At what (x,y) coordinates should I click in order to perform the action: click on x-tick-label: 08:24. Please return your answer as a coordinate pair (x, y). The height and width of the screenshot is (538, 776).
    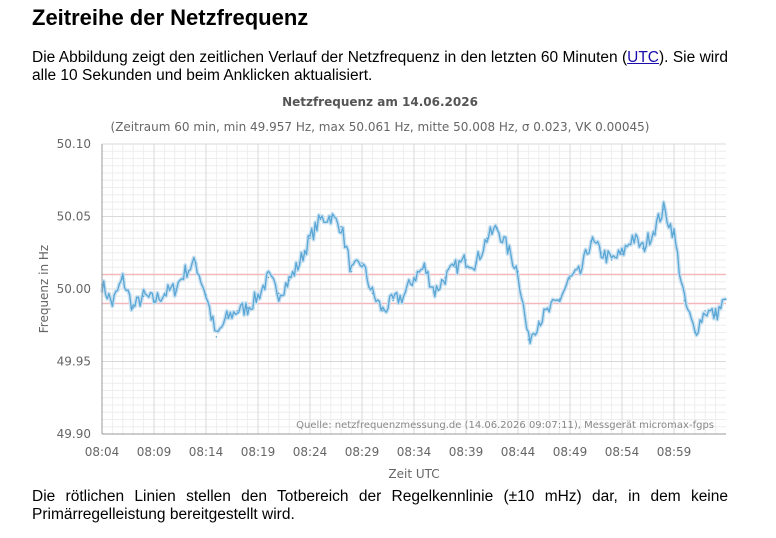
    Looking at the image, I should click on (310, 452).